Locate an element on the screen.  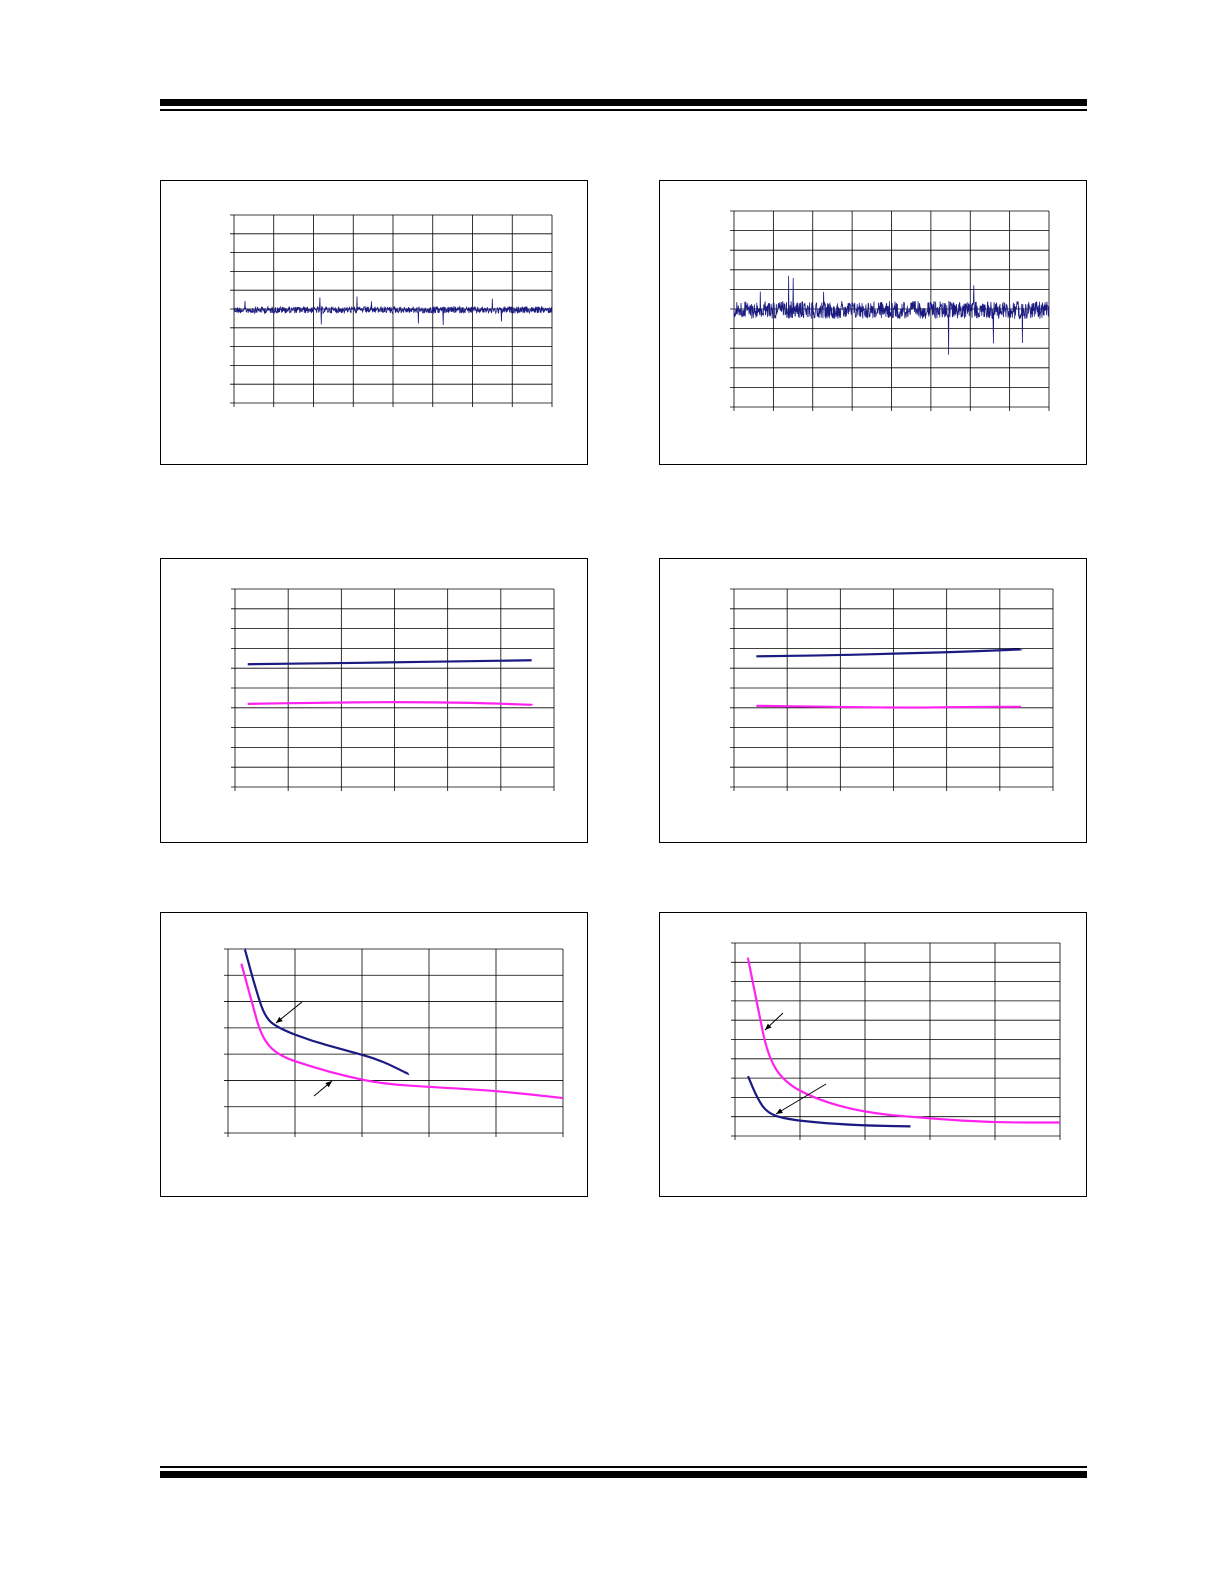
chart5-arrow-2-head is located at coordinates (328, 1084).